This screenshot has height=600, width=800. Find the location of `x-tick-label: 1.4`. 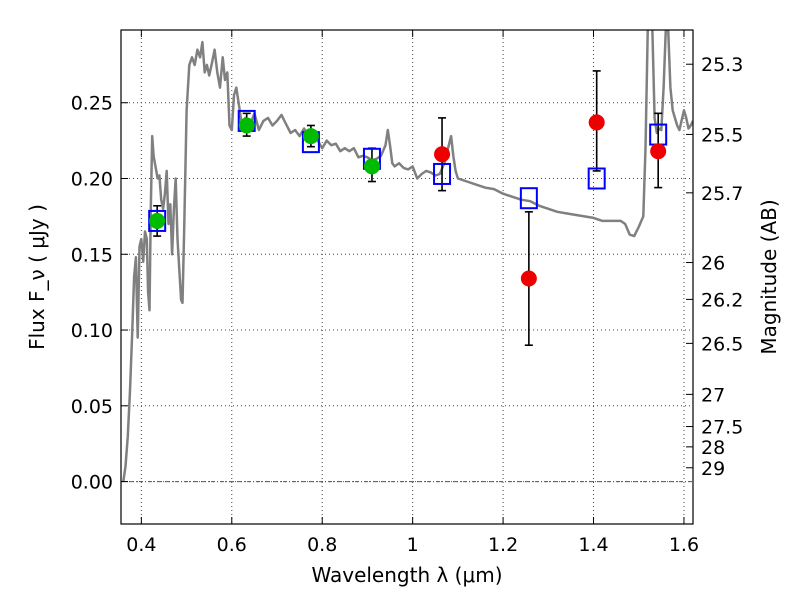

x-tick-label: 1.4 is located at coordinates (593, 545).